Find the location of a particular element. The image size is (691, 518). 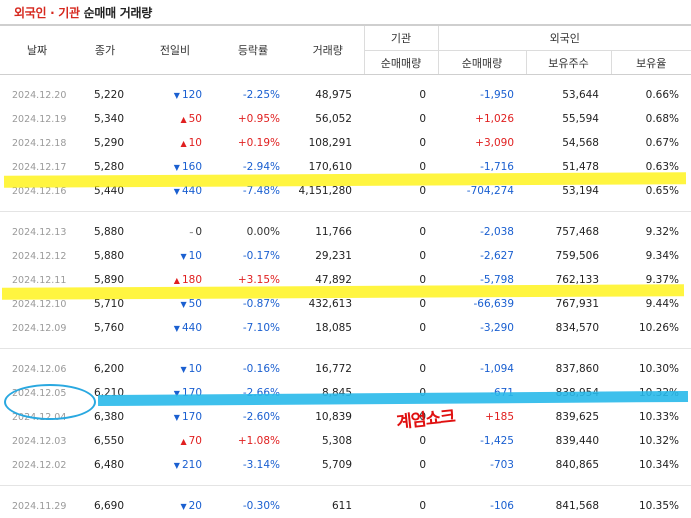

header-pct: 등락률 is located at coordinates (253, 50).